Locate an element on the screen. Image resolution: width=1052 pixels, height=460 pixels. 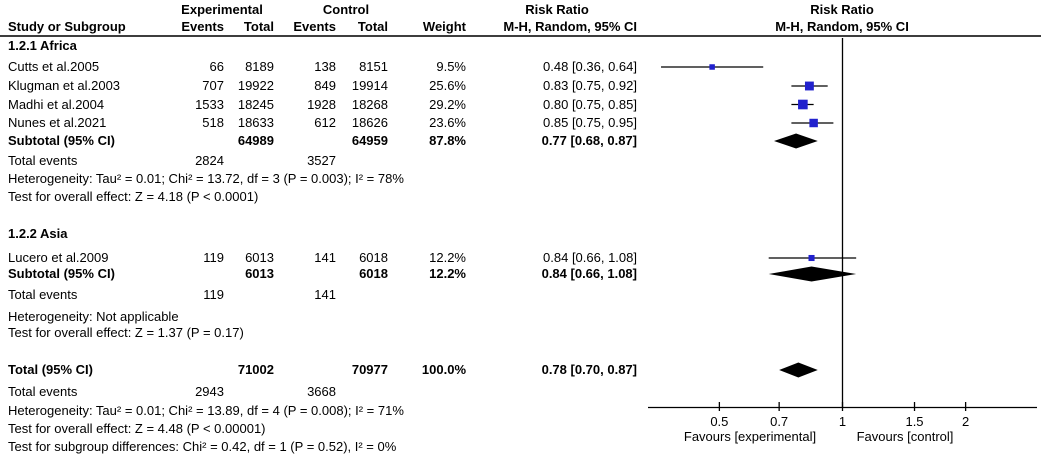
control-events-cell: 1928 is located at coordinates (321, 104).